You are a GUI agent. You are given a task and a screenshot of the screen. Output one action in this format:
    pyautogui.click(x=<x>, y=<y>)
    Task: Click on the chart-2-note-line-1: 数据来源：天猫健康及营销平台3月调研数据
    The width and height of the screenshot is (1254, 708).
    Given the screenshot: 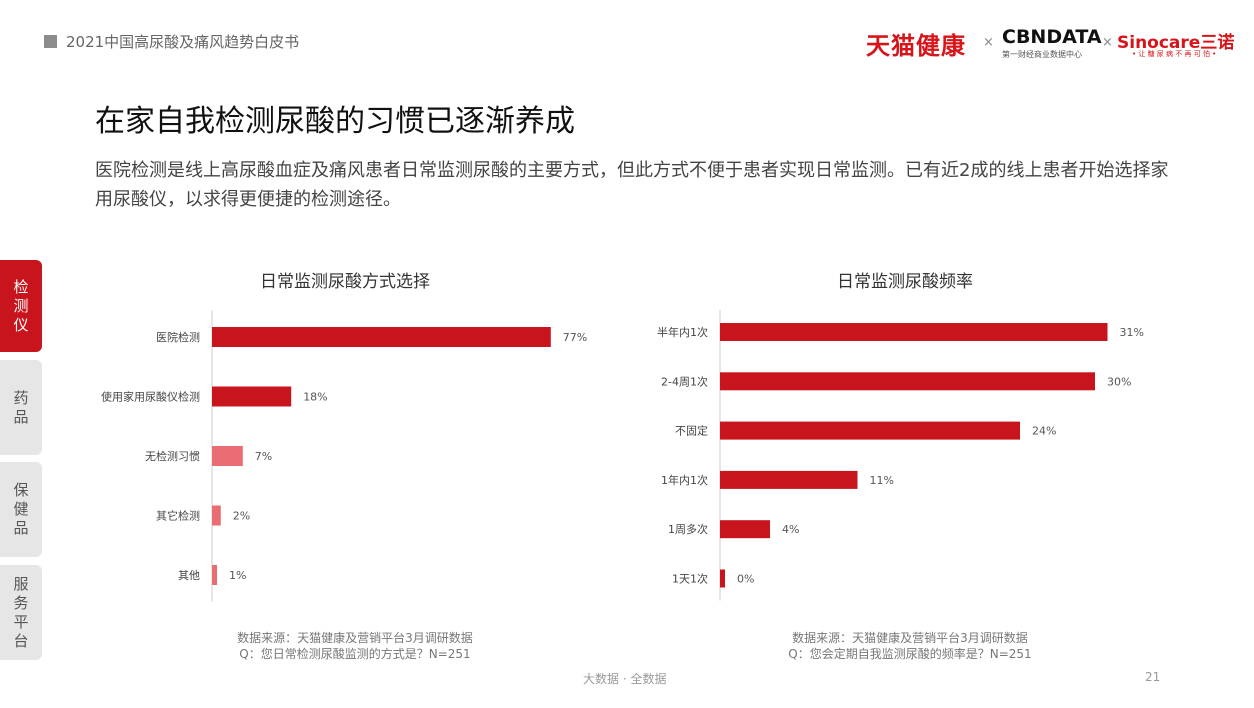 What is the action you would take?
    pyautogui.click(x=910, y=638)
    